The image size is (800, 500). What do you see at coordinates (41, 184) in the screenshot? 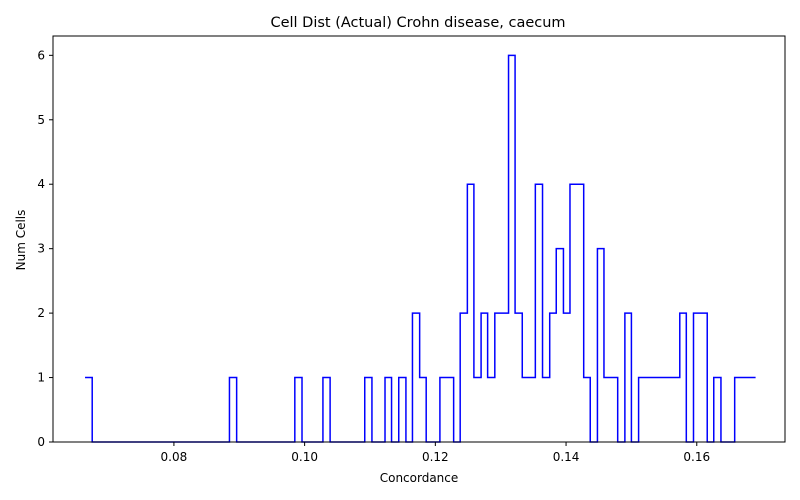
I see `y-tick-label: 4` at bounding box center [41, 184].